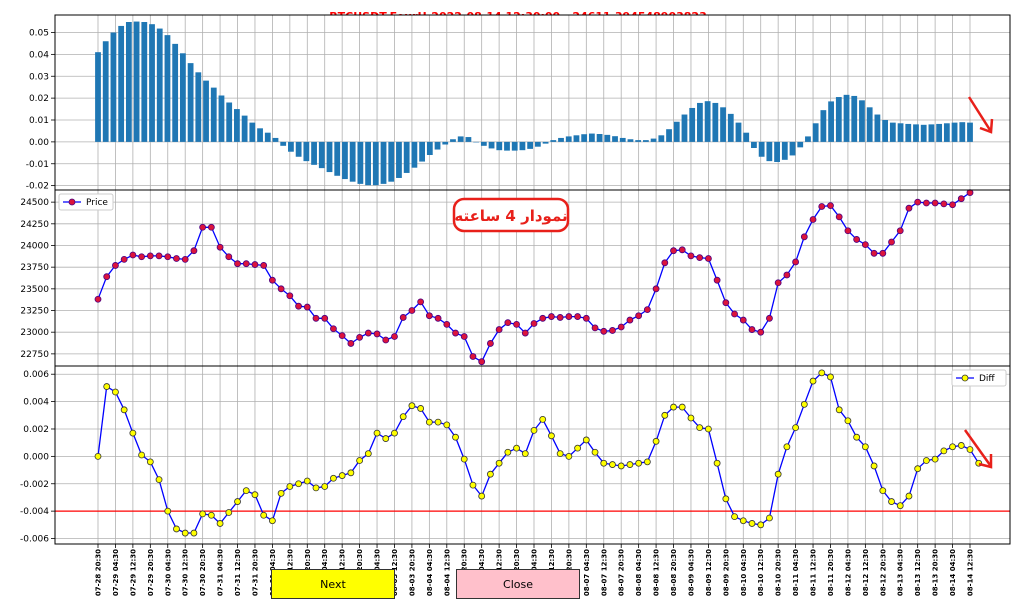 The height and width of the screenshot is (605, 1024). What do you see at coordinates (814, 572) in the screenshot?
I see `x-tick-label: 08-11 12:30` at bounding box center [814, 572].